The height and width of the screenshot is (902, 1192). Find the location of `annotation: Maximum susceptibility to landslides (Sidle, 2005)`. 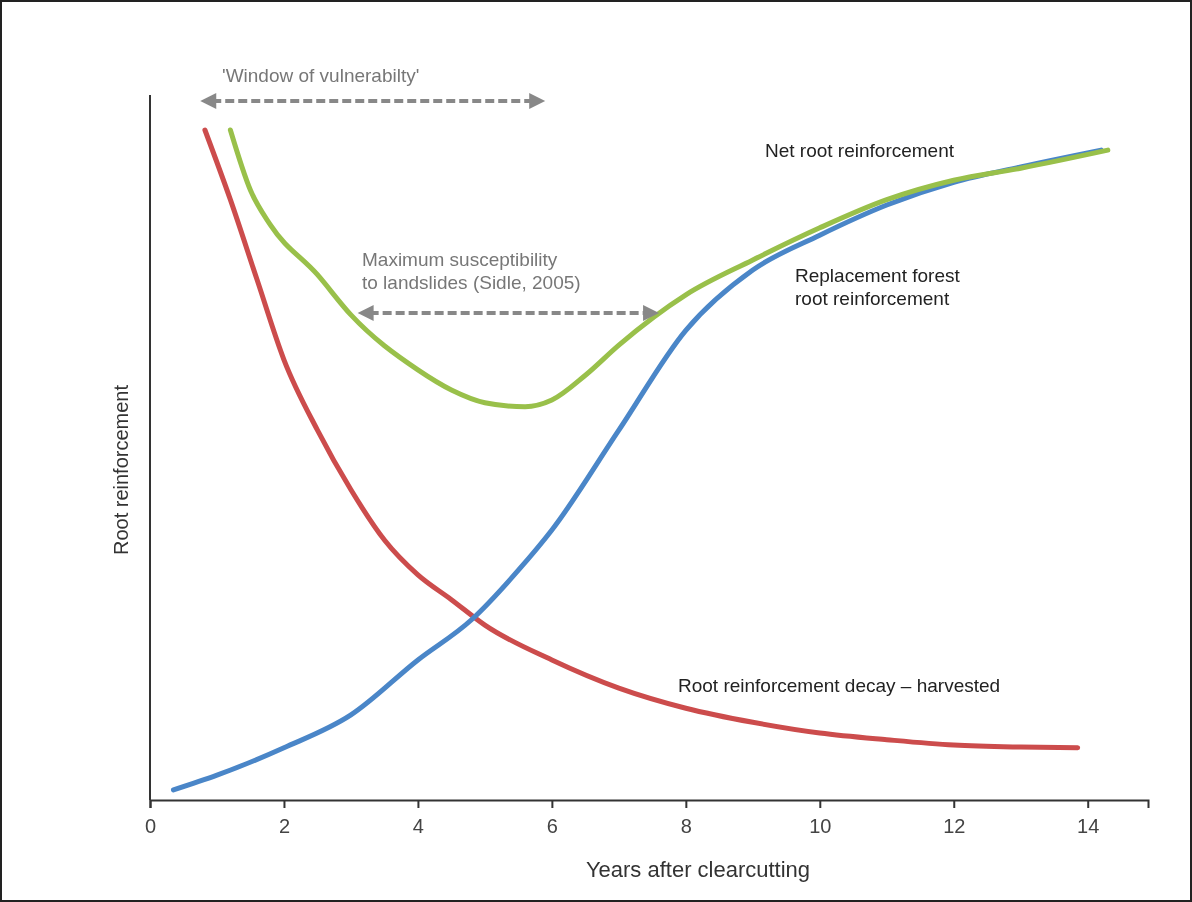

annotation: Maximum susceptibility to landslides (Sidle, 2005) is located at coordinates (471, 271).